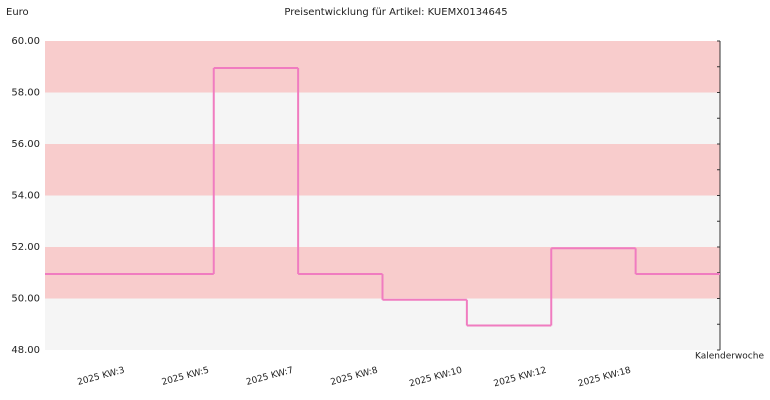 Image resolution: width=770 pixels, height=400 pixels. I want to click on x-tick-label: 2025 KW:7, so click(269, 377).